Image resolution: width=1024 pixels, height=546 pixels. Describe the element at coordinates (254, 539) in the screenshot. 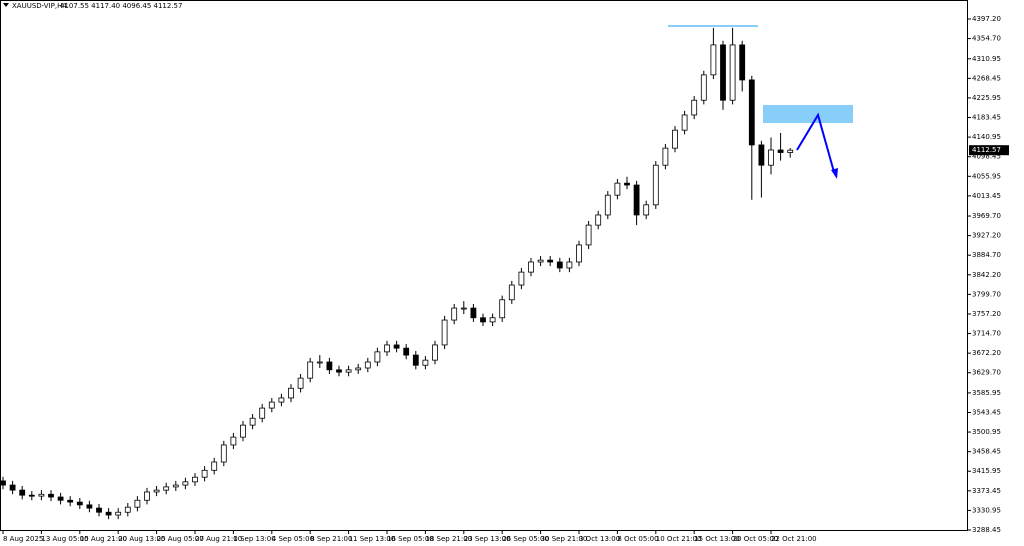

I see `x-tick-label: 1 Sep 13:00` at that location.